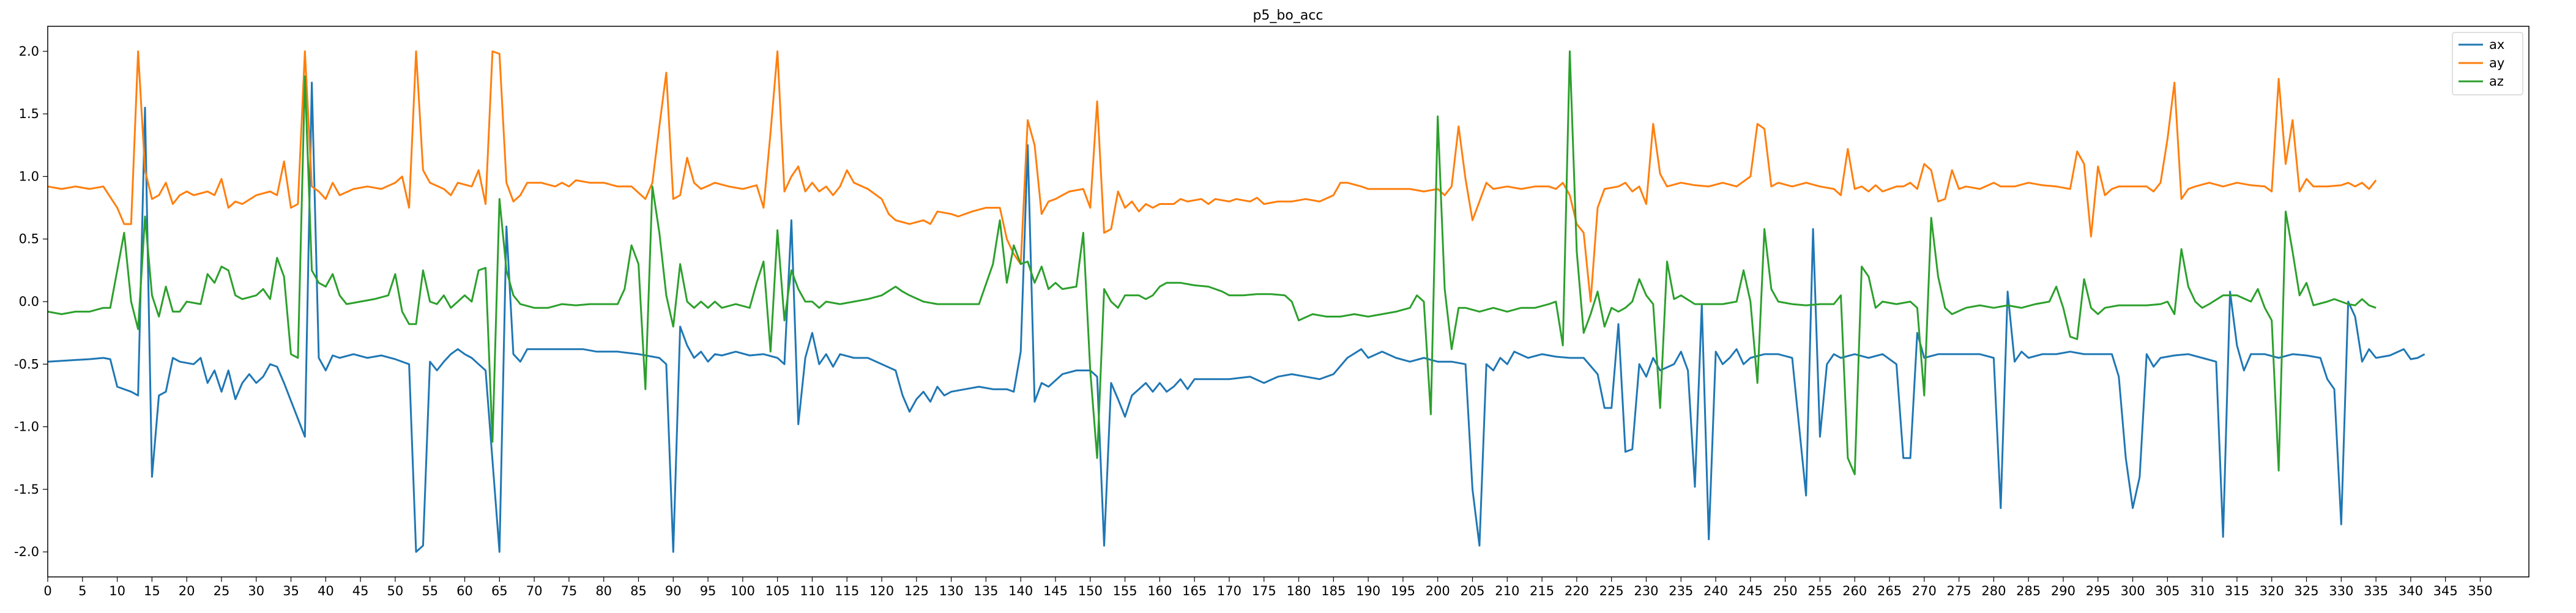 This screenshot has width=2576, height=613. What do you see at coordinates (847, 591) in the screenshot?
I see `x-tick-label: 115` at bounding box center [847, 591].